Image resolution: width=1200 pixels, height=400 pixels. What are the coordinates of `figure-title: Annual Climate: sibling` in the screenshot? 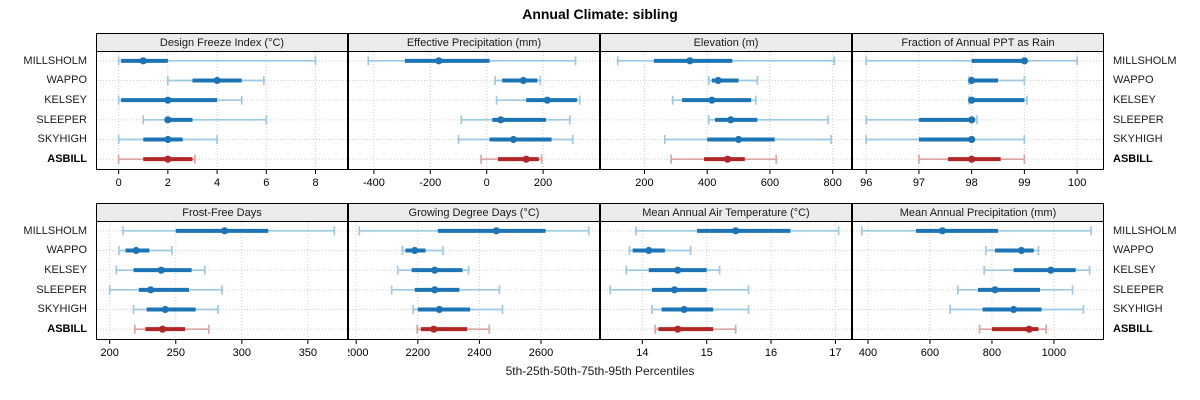 It's located at (600, 14).